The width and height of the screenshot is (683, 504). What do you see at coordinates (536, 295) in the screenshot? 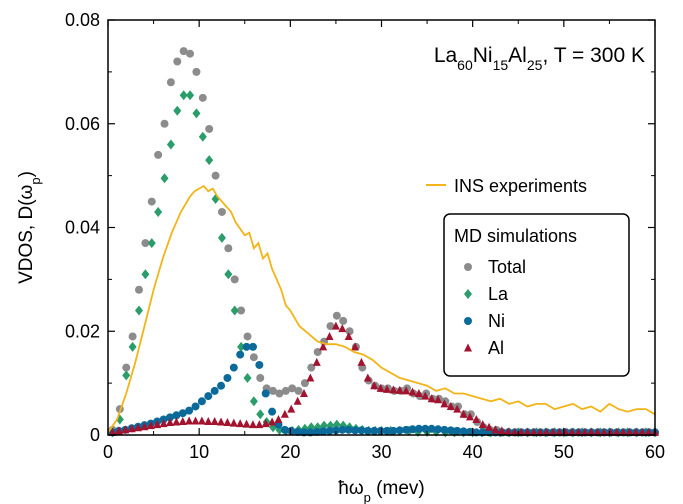
I see `legend-box` at bounding box center [536, 295].